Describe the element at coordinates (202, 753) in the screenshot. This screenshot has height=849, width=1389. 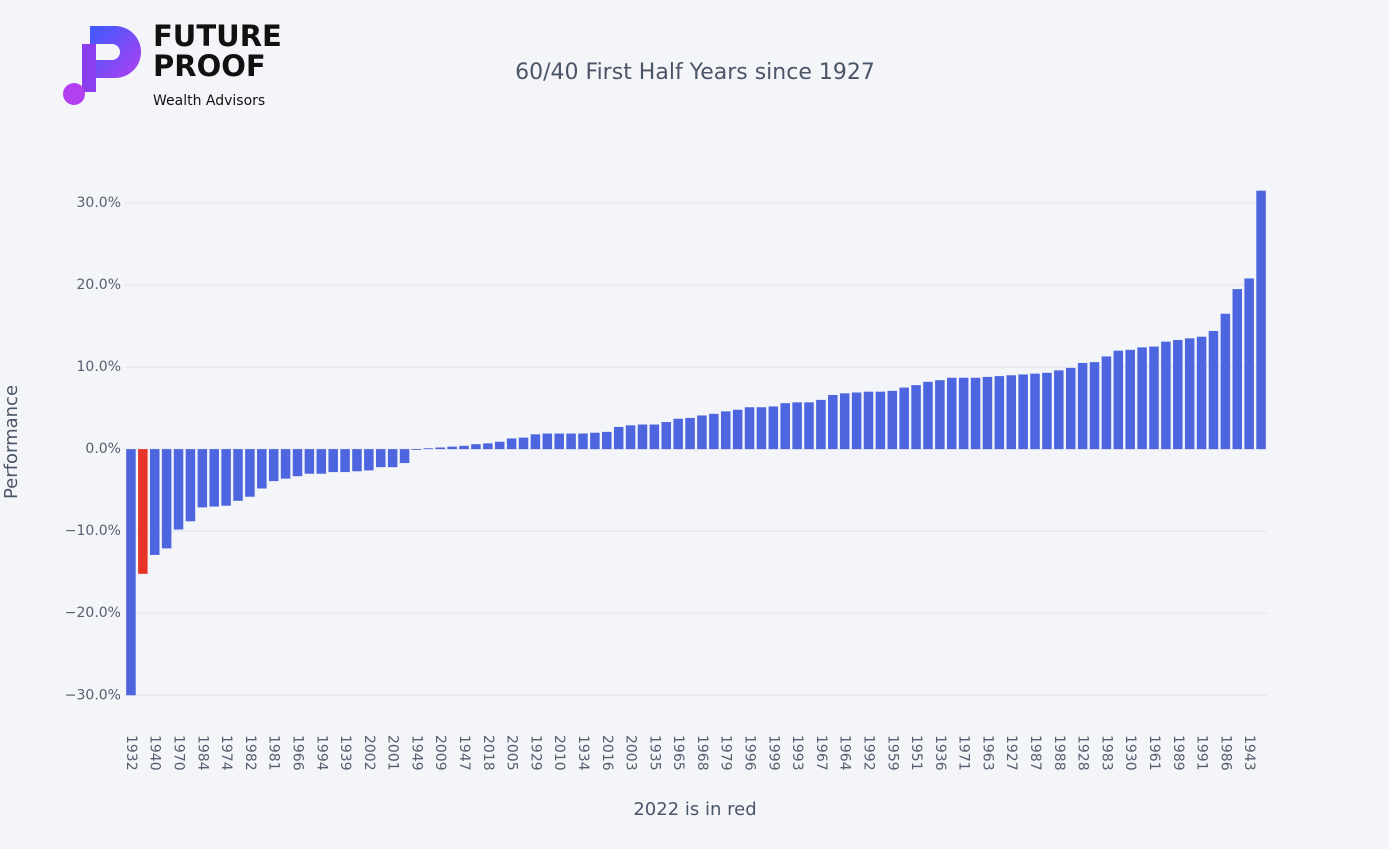
I see `x-tick-label: 1984` at that location.